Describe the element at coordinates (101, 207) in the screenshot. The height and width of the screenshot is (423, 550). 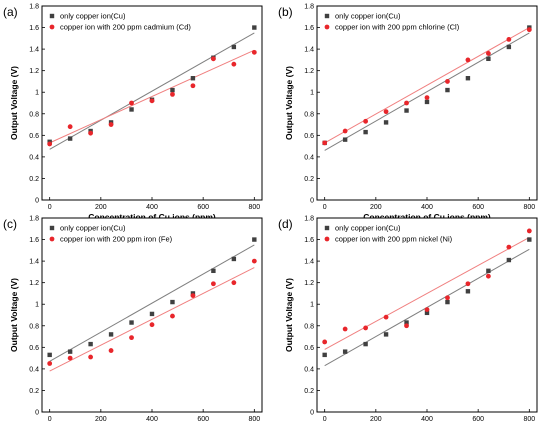
I see `x-tick-label: 200` at that location.